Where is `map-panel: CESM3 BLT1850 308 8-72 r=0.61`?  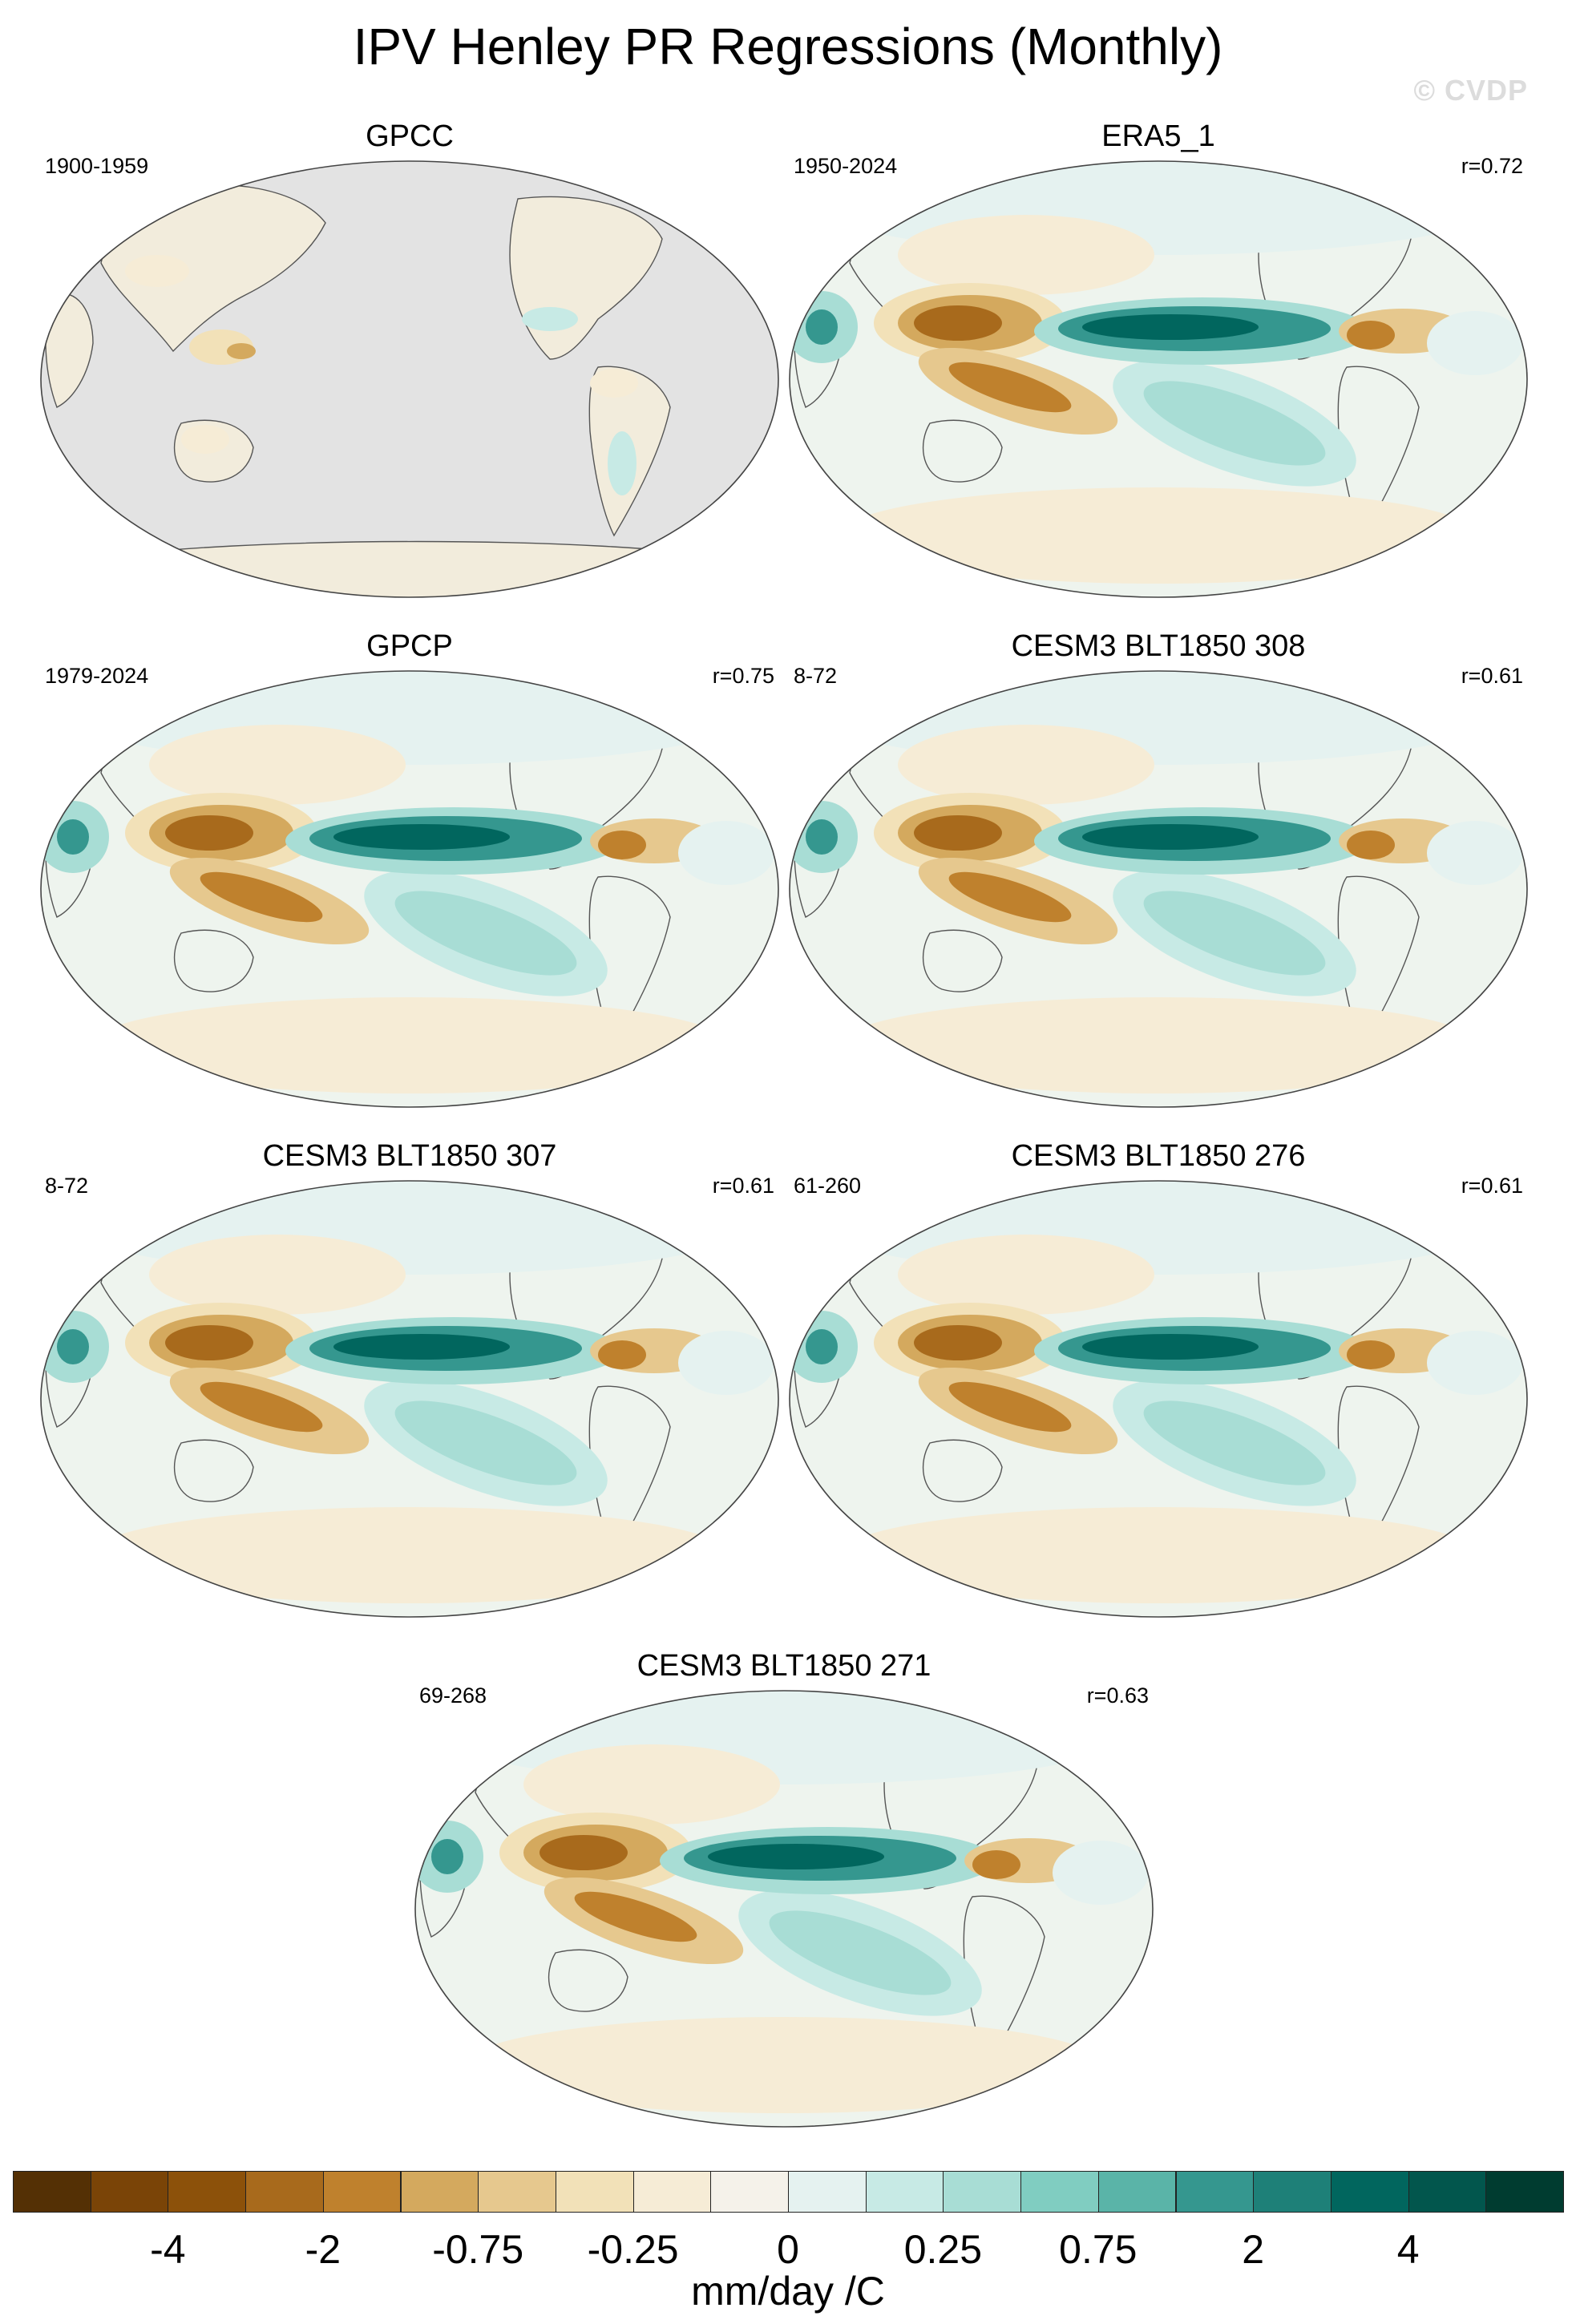 map-panel: CESM3 BLT1850 308 8-72 r=0.61 is located at coordinates (1158, 868).